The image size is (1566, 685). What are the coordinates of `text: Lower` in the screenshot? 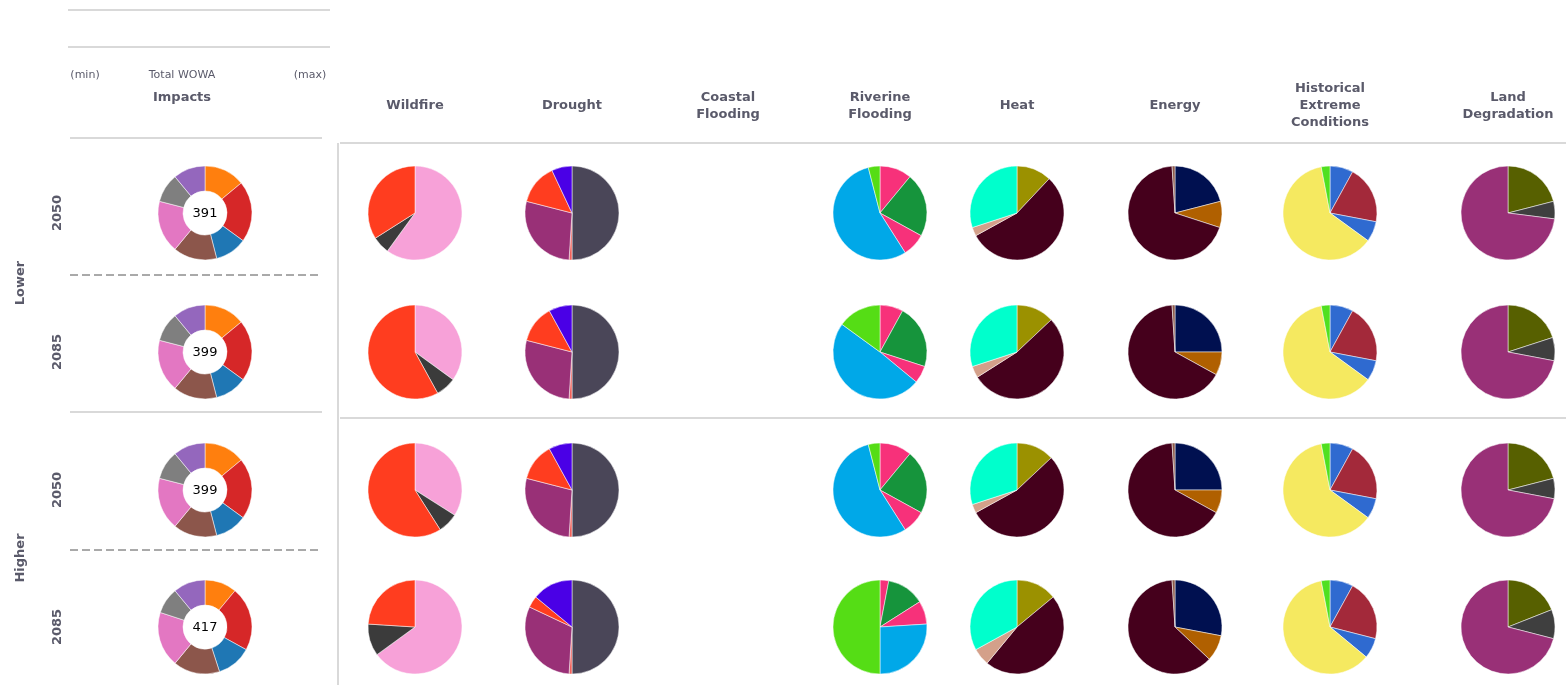 It's located at (19, 283).